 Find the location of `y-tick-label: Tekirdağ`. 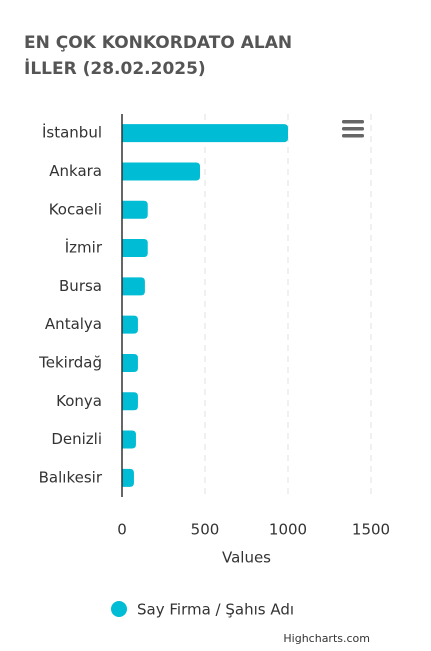

y-tick-label: Tekirdağ is located at coordinates (70, 362).